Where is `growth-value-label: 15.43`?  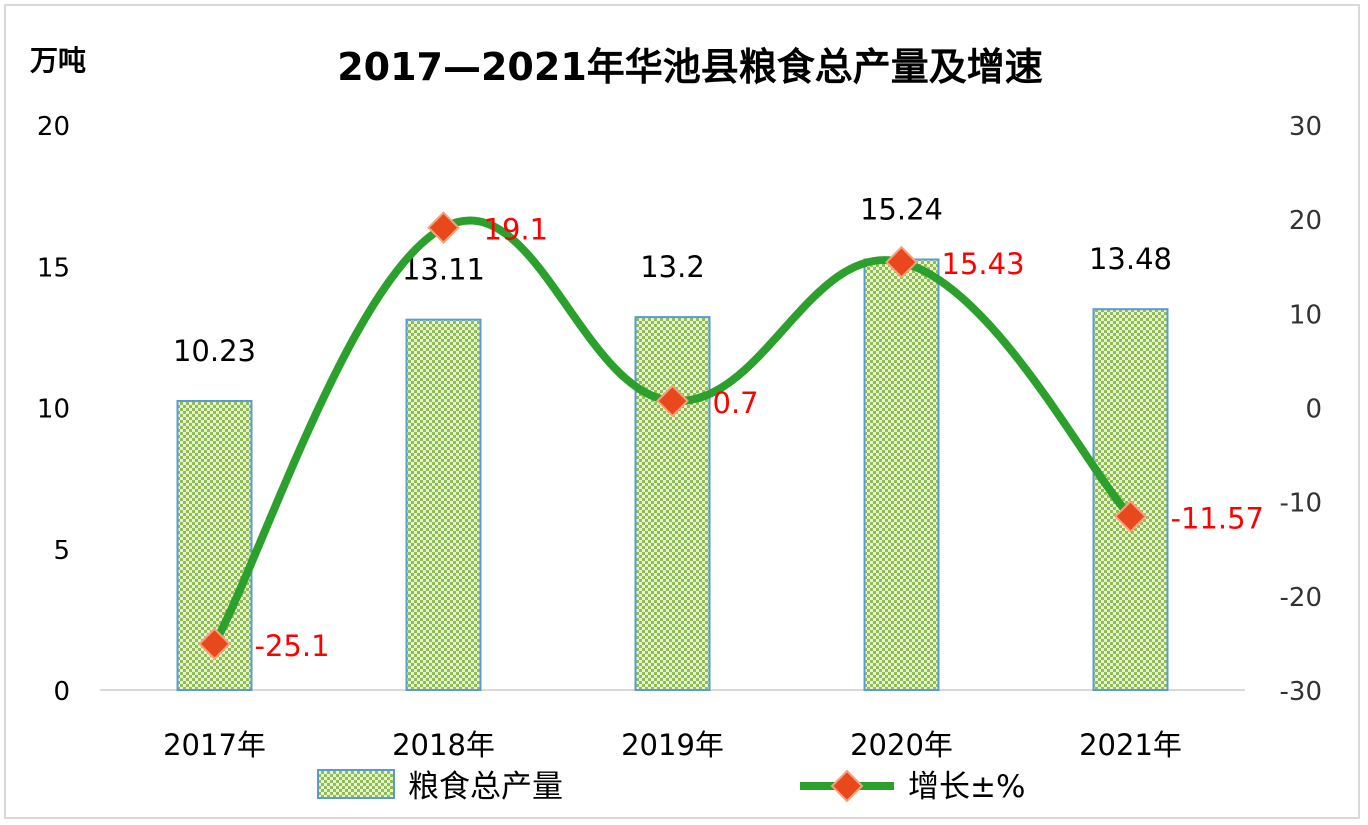 growth-value-label: 15.43 is located at coordinates (983, 264).